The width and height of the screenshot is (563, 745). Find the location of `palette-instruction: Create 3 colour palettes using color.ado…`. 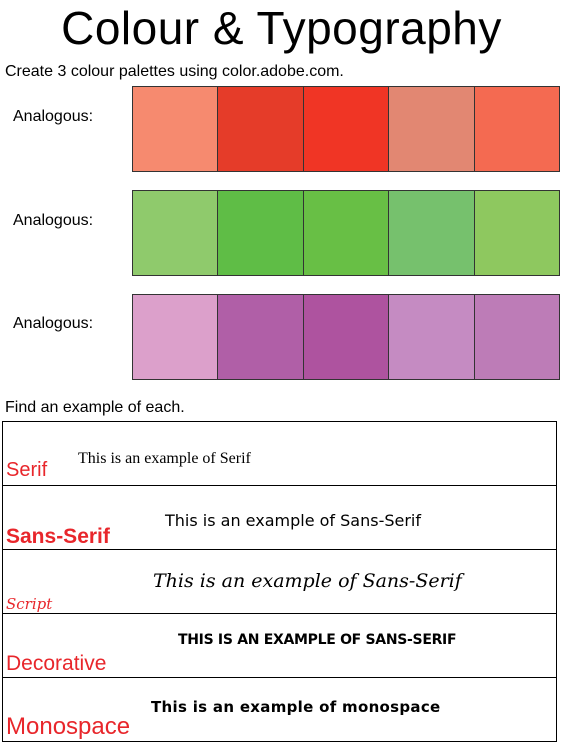

palette-instruction: Create 3 colour palettes using color.ado… is located at coordinates (174, 71).